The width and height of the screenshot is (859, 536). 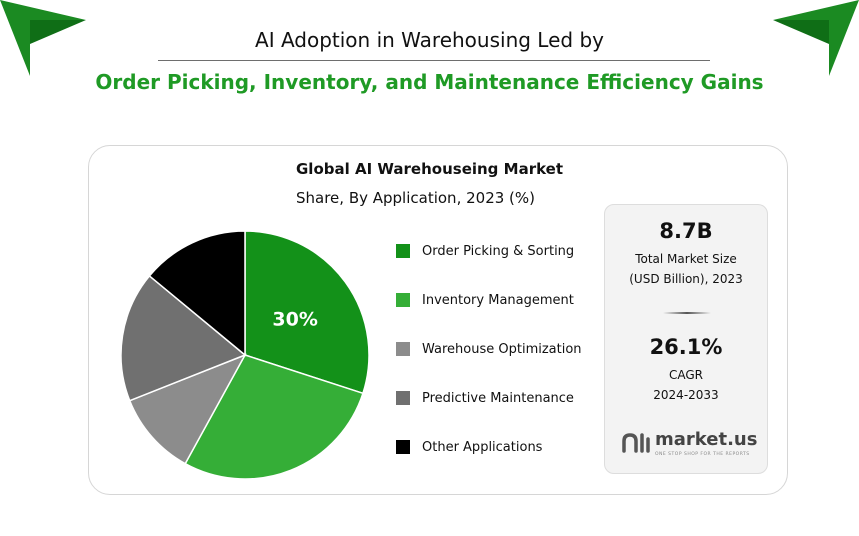 I want to click on market-size-label-unit: (USD Billion), 2023, so click(x=686, y=279).